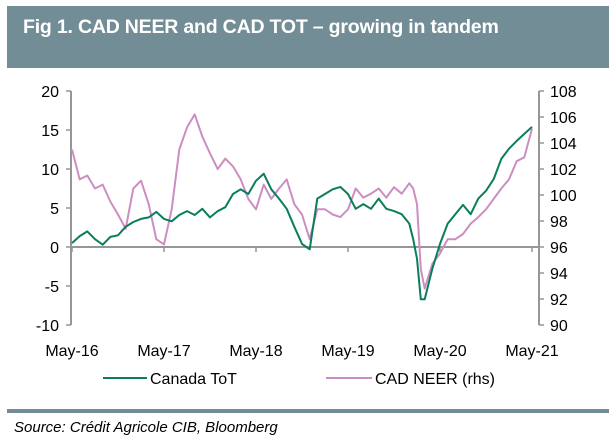 The height and width of the screenshot is (447, 609). Describe the element at coordinates (347, 351) in the screenshot. I see `x-tick-label: May-19` at that location.